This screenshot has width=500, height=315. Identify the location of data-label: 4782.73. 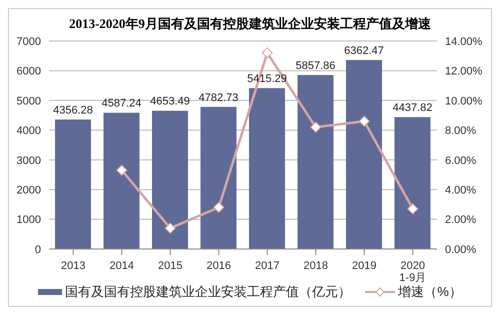
(218, 98).